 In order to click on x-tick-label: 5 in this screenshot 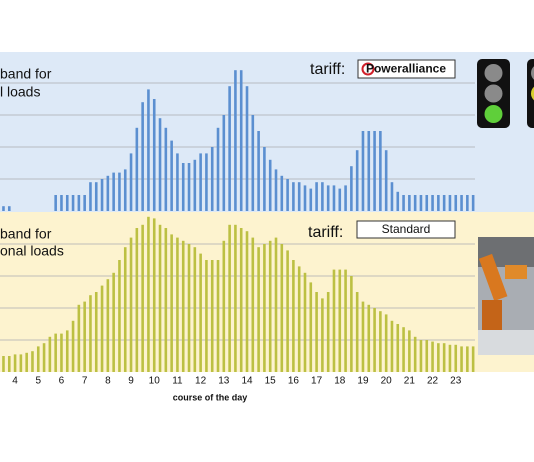, I will do `click(38, 381)`.